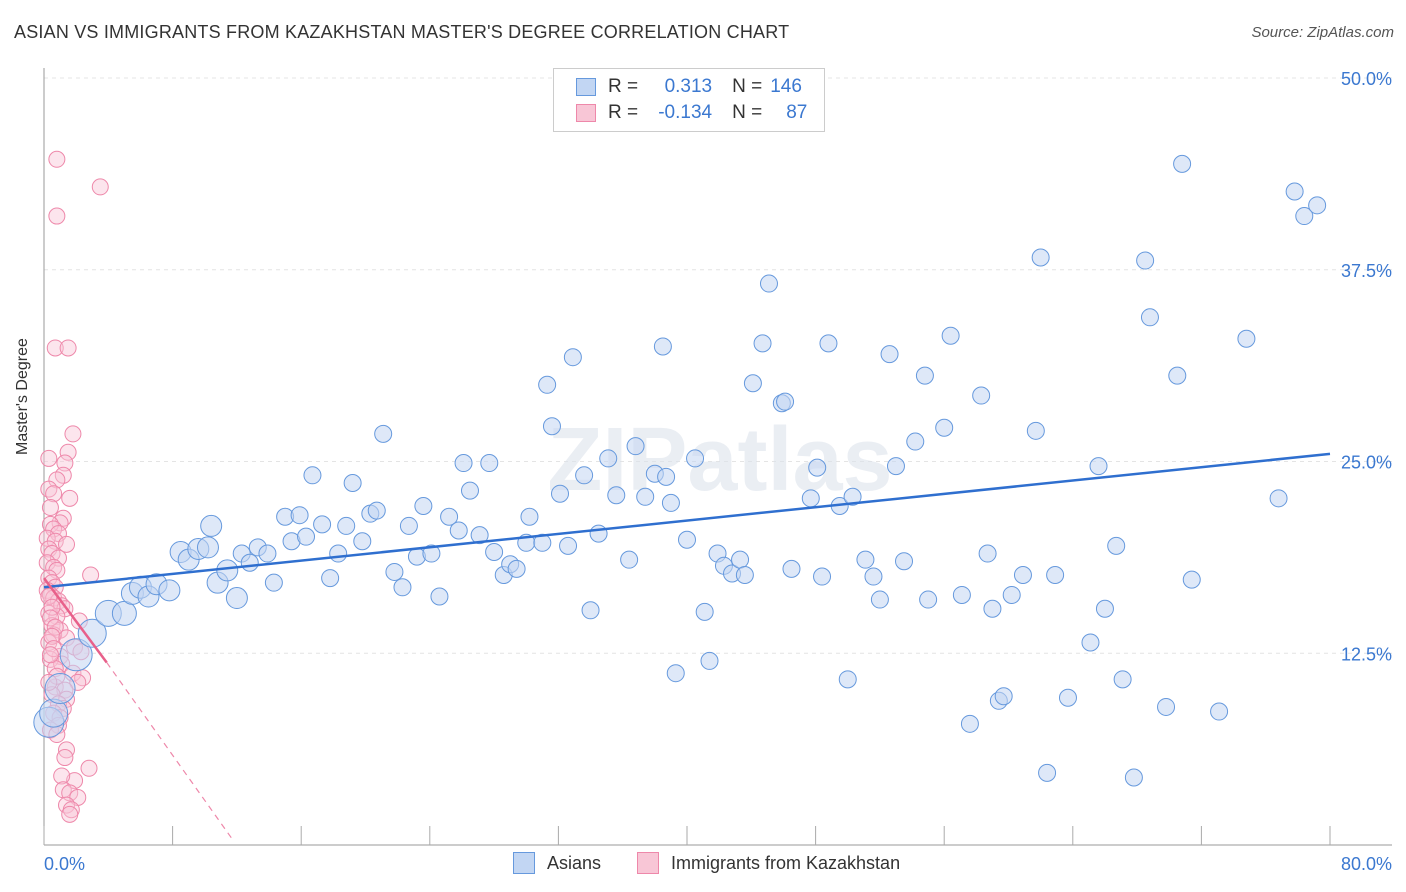 The image size is (1406, 892). I want to click on bottom-legend-kazakh: Immigrants from Kazakhstan, so click(768, 863).